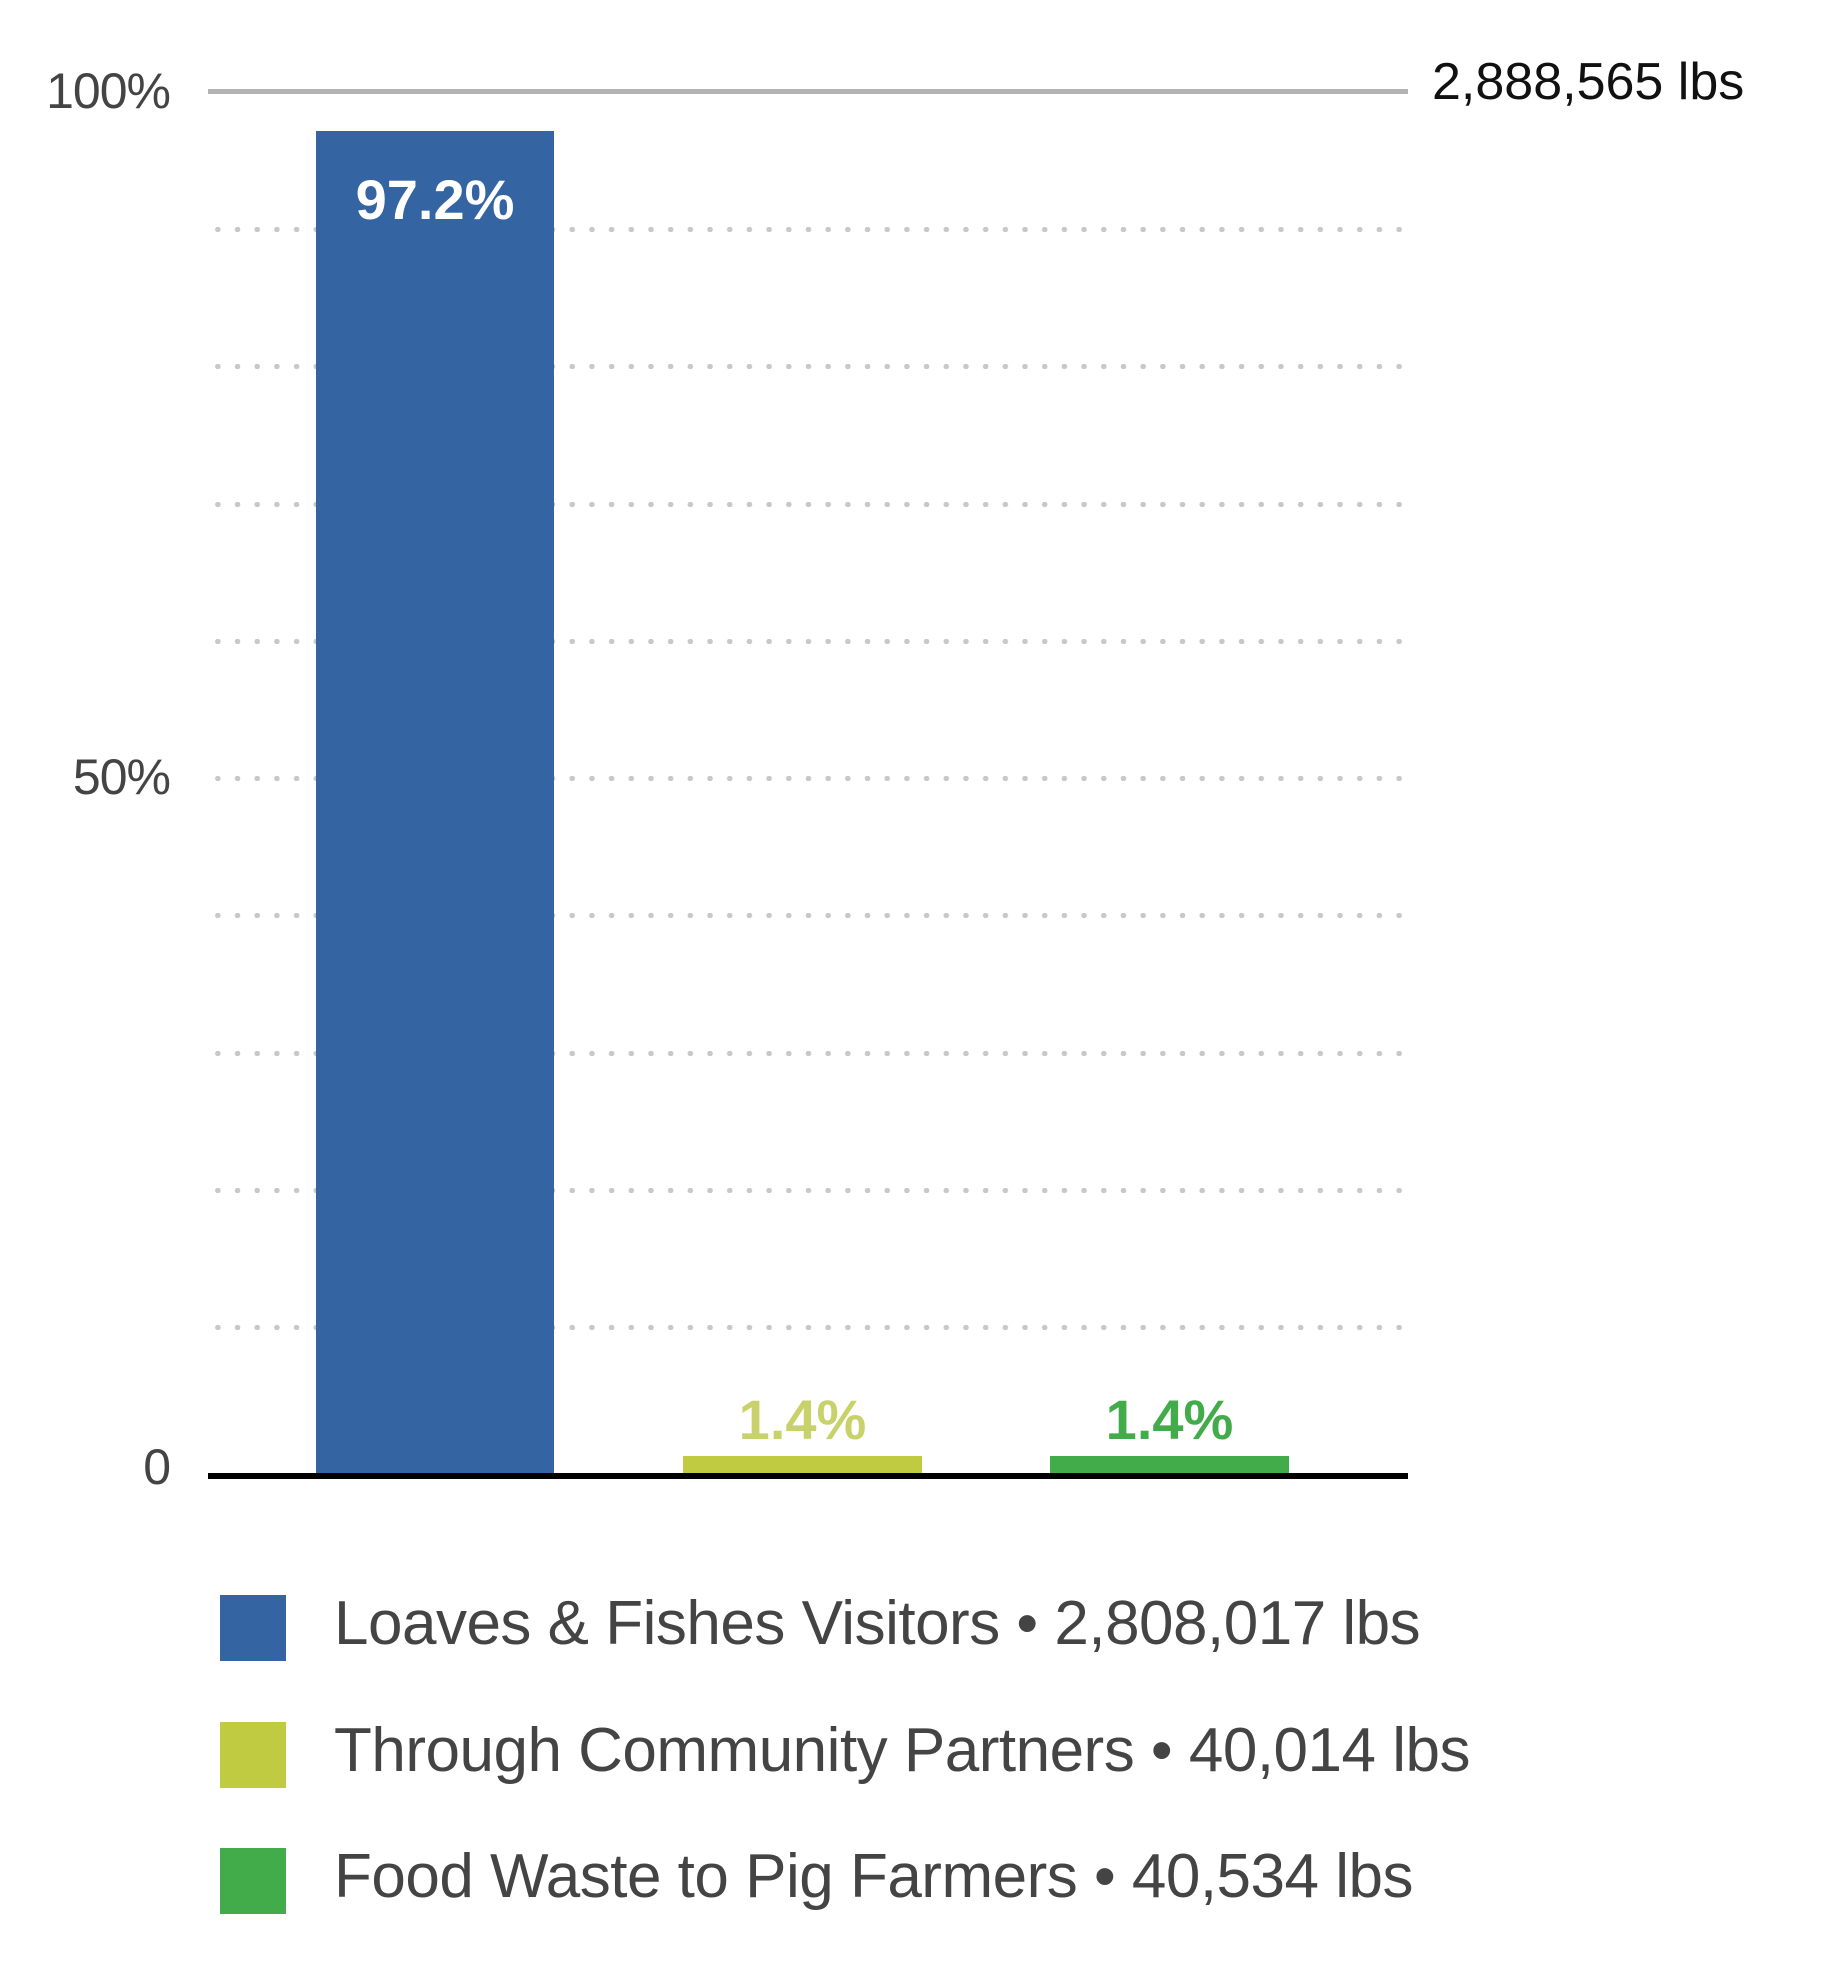  What do you see at coordinates (253, 1628) in the screenshot?
I see `legend-swatch-blue` at bounding box center [253, 1628].